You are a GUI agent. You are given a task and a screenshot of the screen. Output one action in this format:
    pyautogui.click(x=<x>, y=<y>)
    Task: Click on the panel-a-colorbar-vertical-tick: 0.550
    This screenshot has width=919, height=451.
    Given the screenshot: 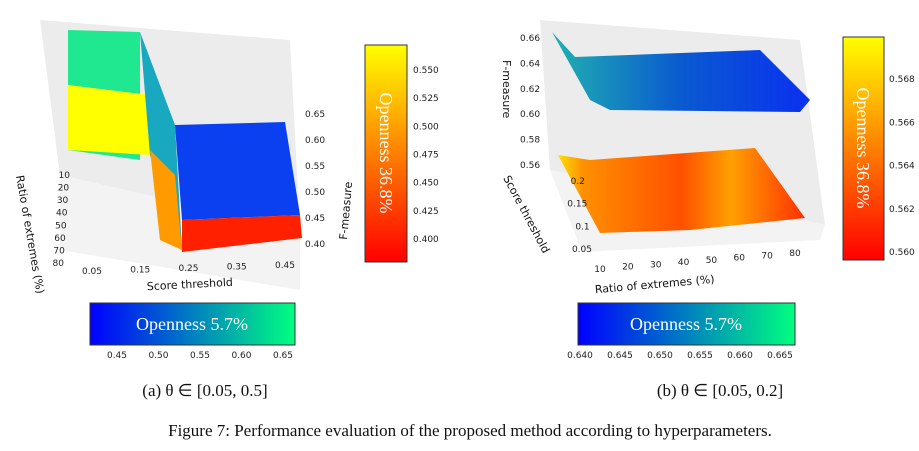 What is the action you would take?
    pyautogui.click(x=426, y=71)
    